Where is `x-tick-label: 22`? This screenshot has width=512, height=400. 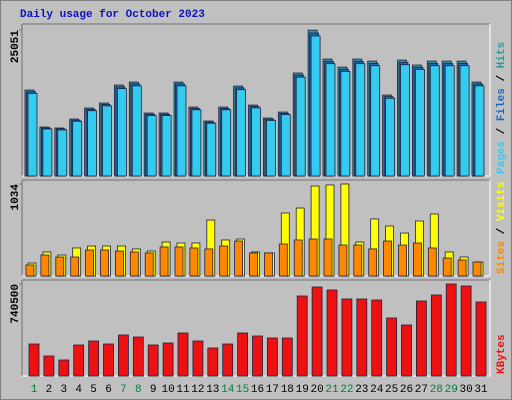 x-tick-label: 22 is located at coordinates (346, 390).